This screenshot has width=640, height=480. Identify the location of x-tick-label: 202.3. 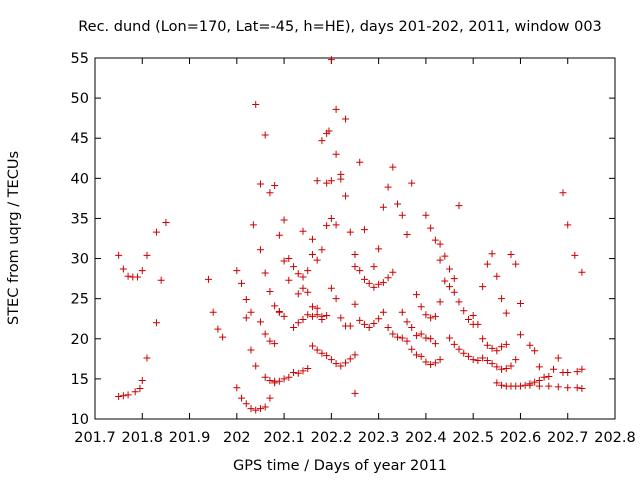
(379, 438).